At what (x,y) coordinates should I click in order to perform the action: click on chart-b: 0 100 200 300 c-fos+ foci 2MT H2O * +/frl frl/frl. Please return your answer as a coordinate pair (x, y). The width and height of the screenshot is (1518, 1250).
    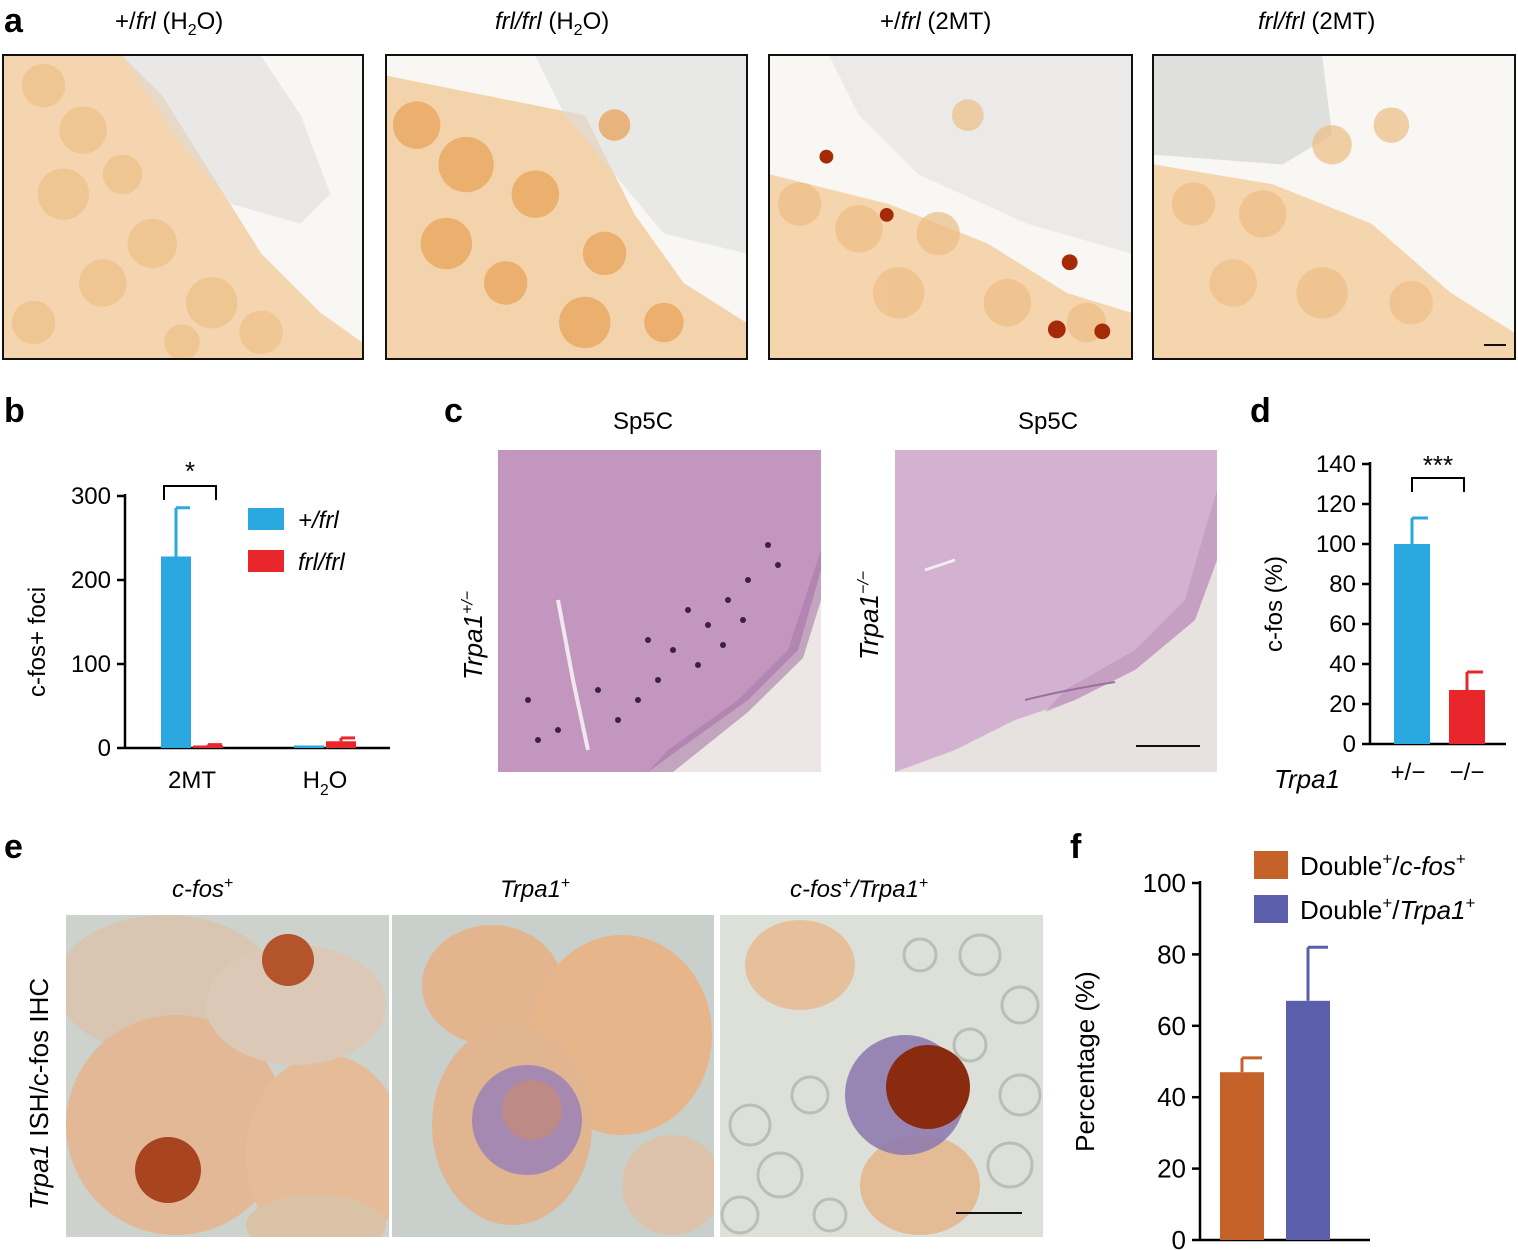
    Looking at the image, I should click on (207, 627).